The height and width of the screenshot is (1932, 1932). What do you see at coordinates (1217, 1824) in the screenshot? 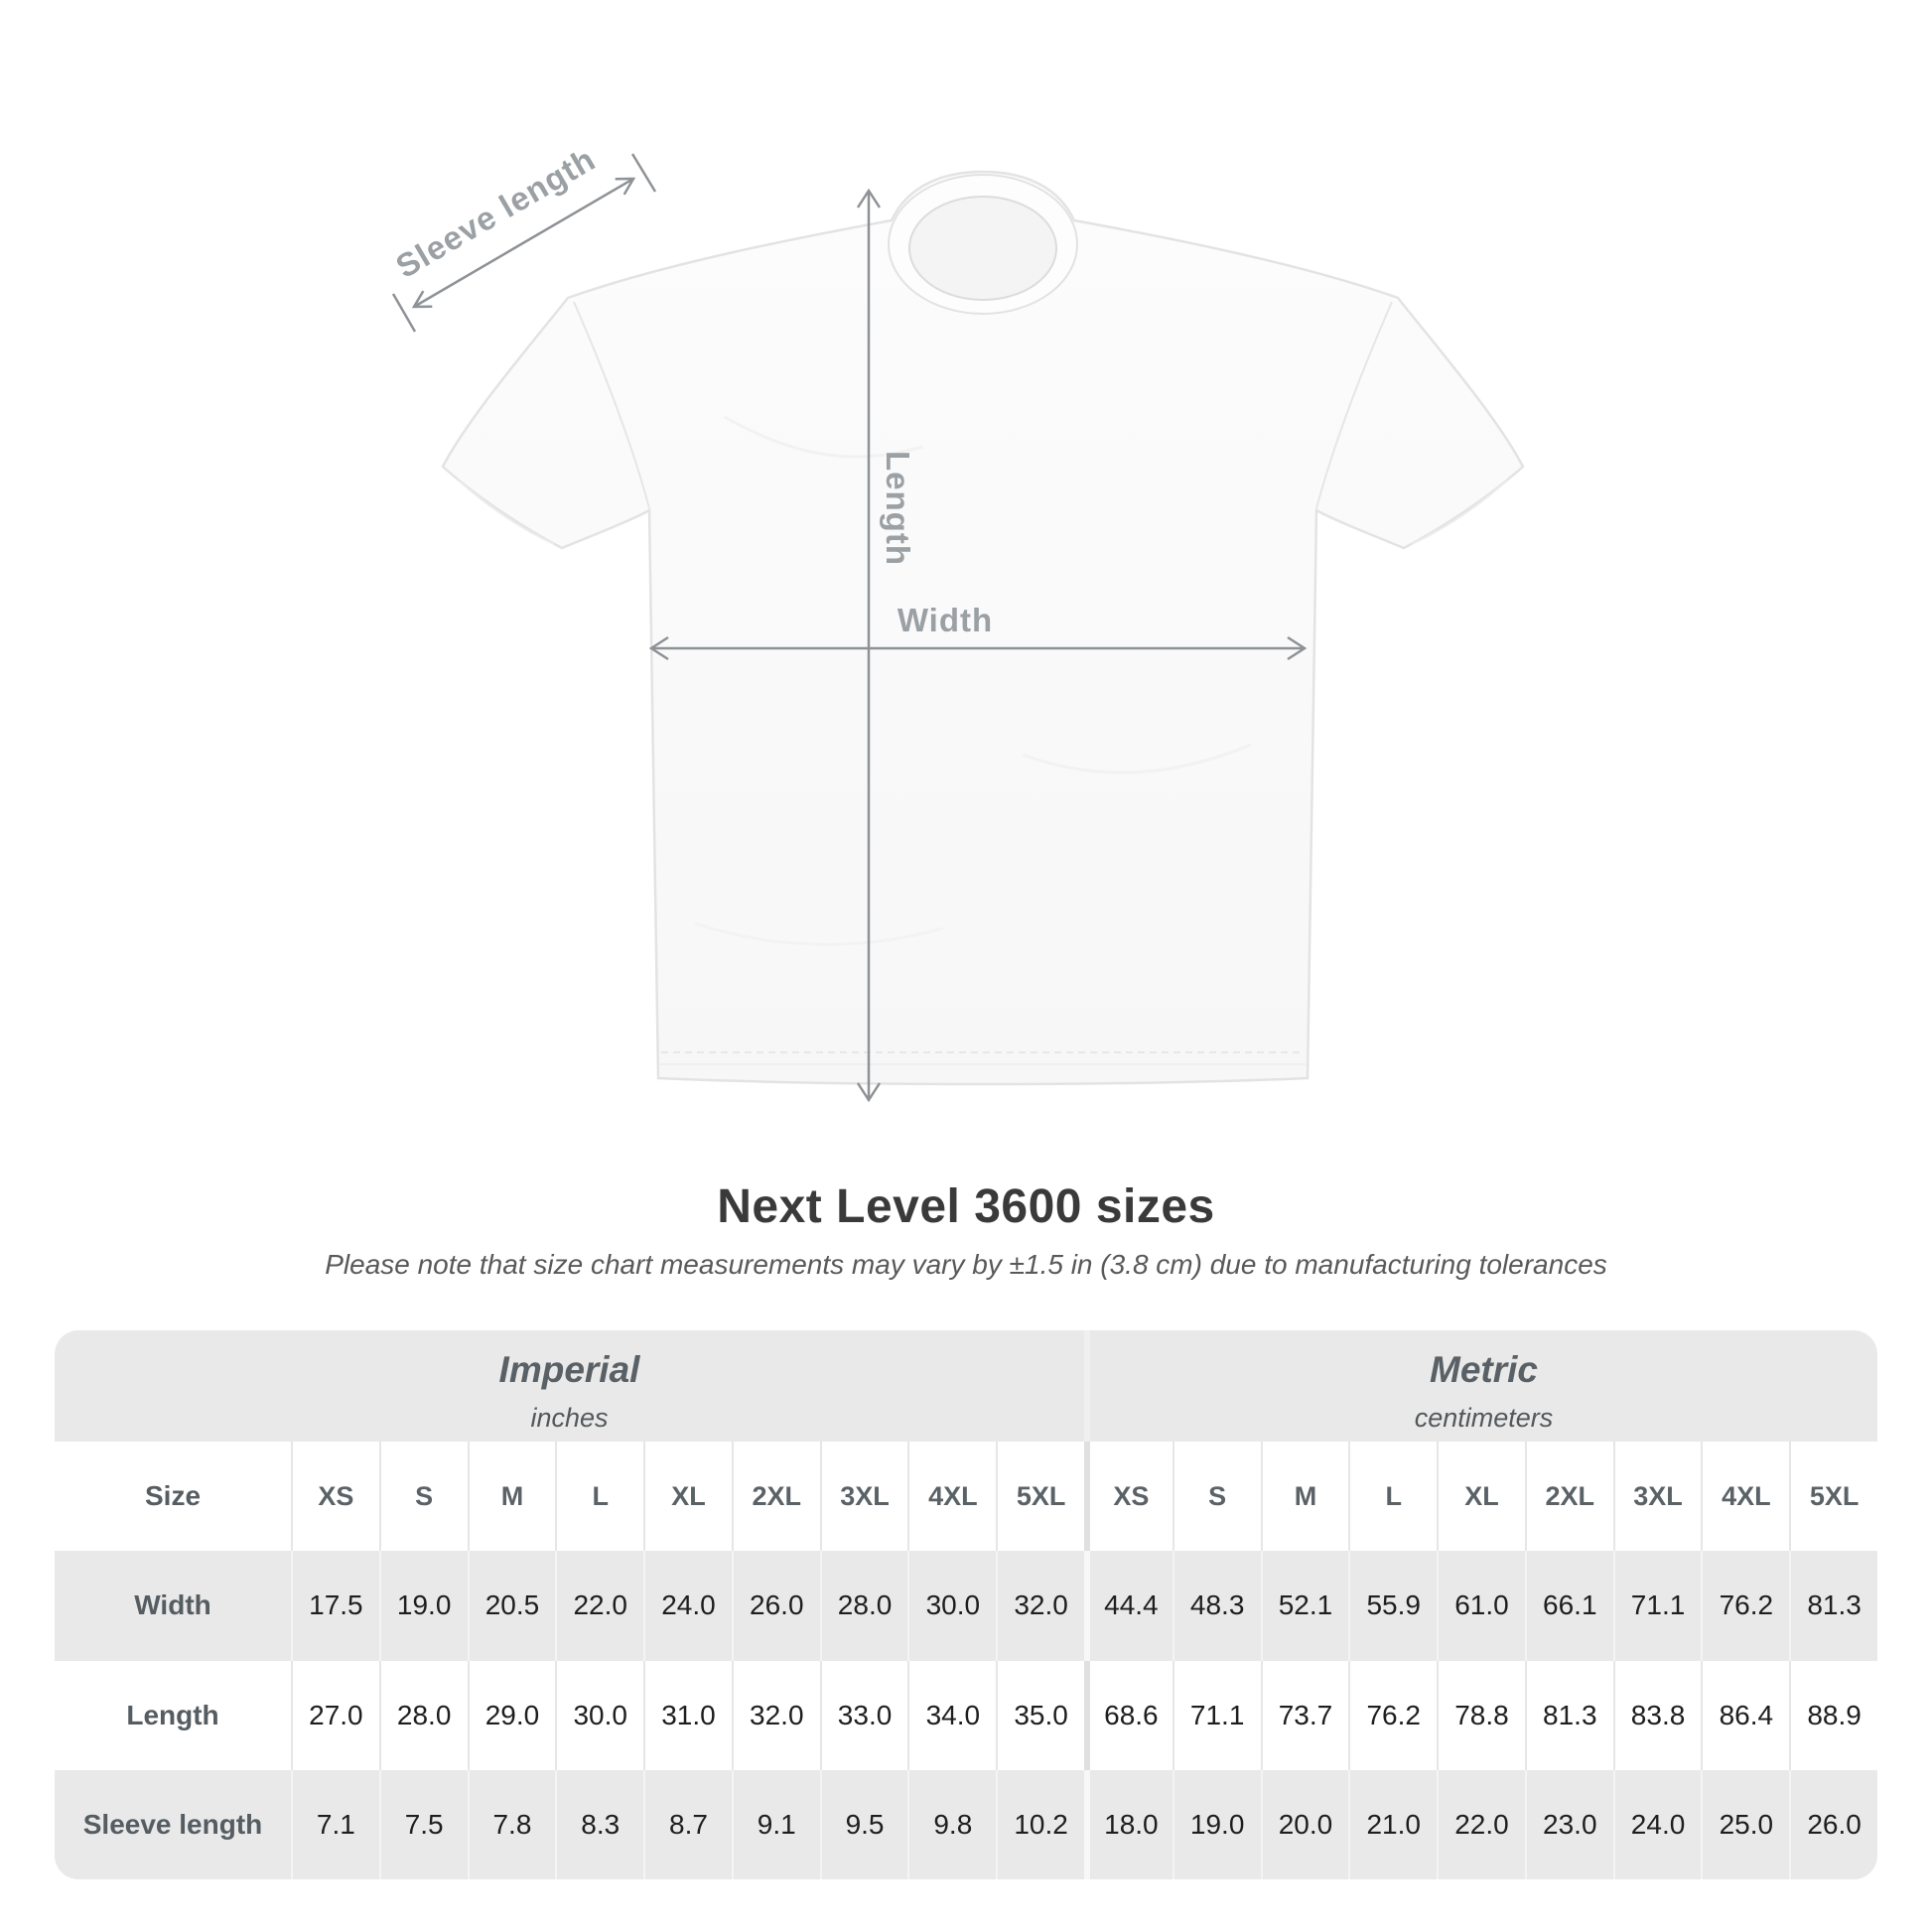
I see `metric-value-cell: 19.0` at bounding box center [1217, 1824].